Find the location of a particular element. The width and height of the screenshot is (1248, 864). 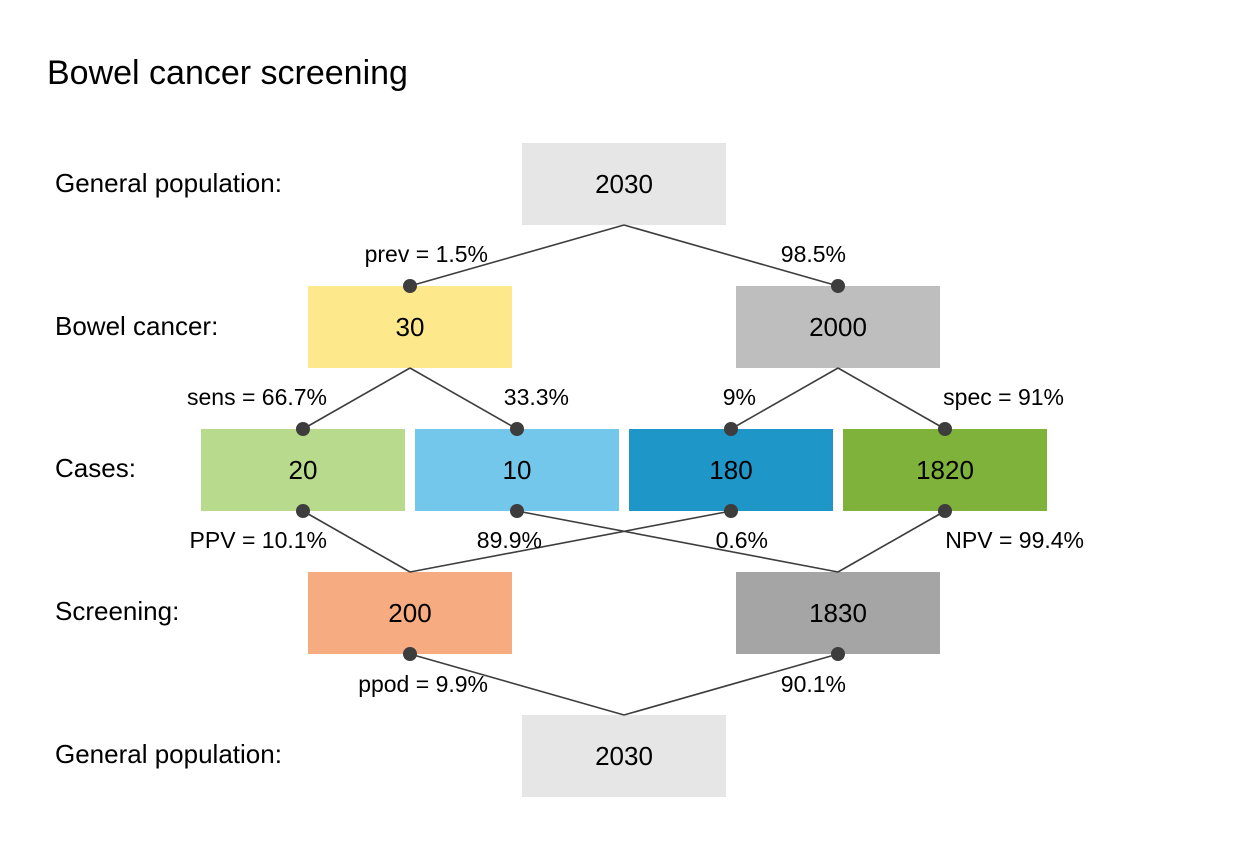

box-case-hit-value: 20 is located at coordinates (303, 470).